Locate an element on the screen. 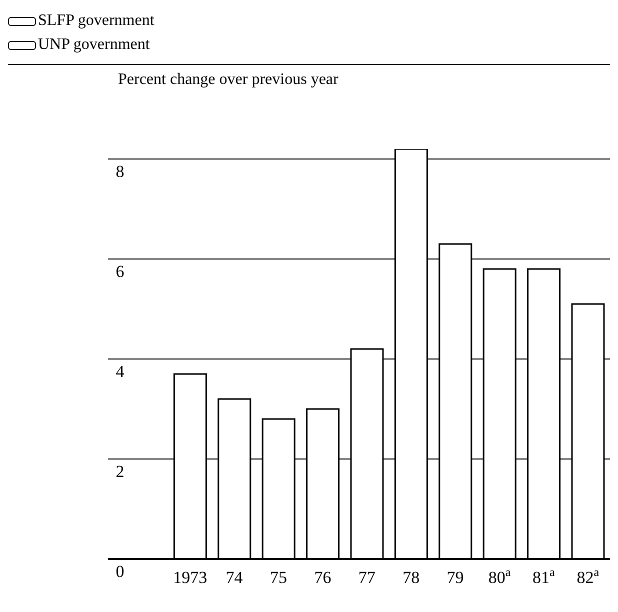 The image size is (618, 612). y-tick-label: 4 is located at coordinates (120, 371).